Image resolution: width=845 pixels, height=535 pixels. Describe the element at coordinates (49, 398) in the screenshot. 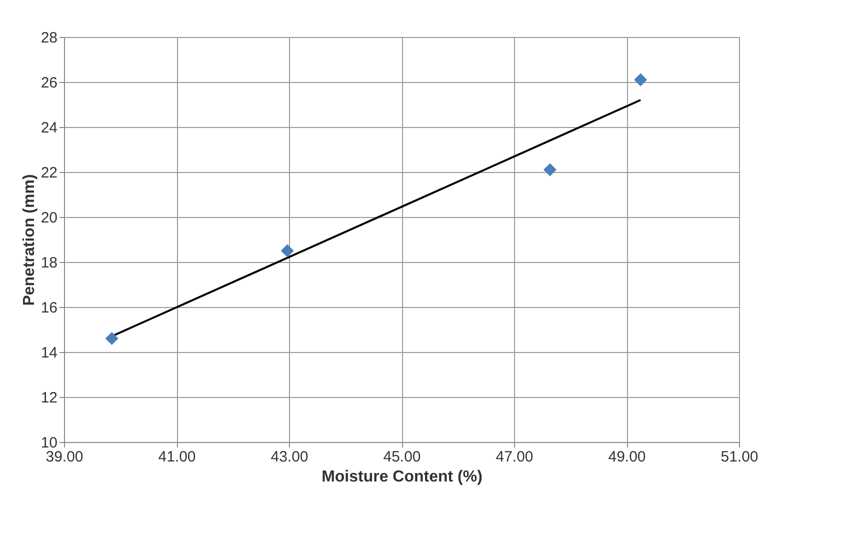

I see `y-tick-label: 12` at that location.